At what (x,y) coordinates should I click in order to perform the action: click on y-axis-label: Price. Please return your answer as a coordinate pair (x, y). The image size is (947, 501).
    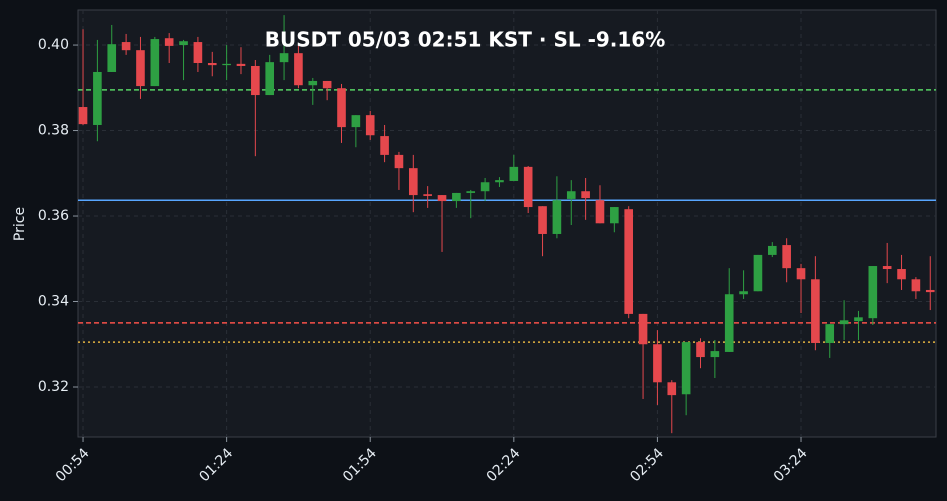
    Looking at the image, I should click on (20, 224).